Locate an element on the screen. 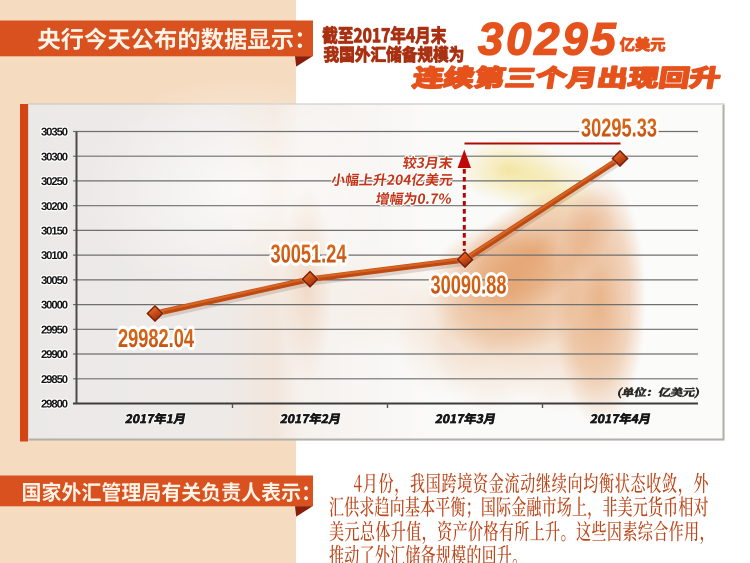  svg-text: 29950 is located at coordinates (54, 330).